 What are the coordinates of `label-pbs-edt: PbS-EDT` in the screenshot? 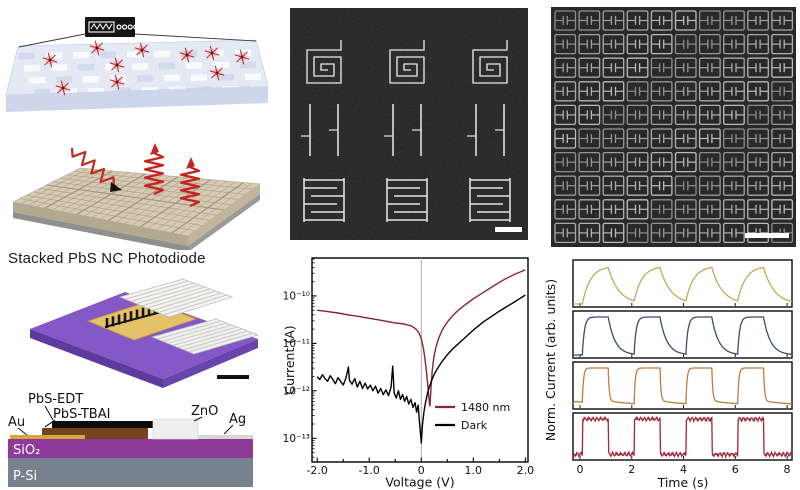 It's located at (55, 399).